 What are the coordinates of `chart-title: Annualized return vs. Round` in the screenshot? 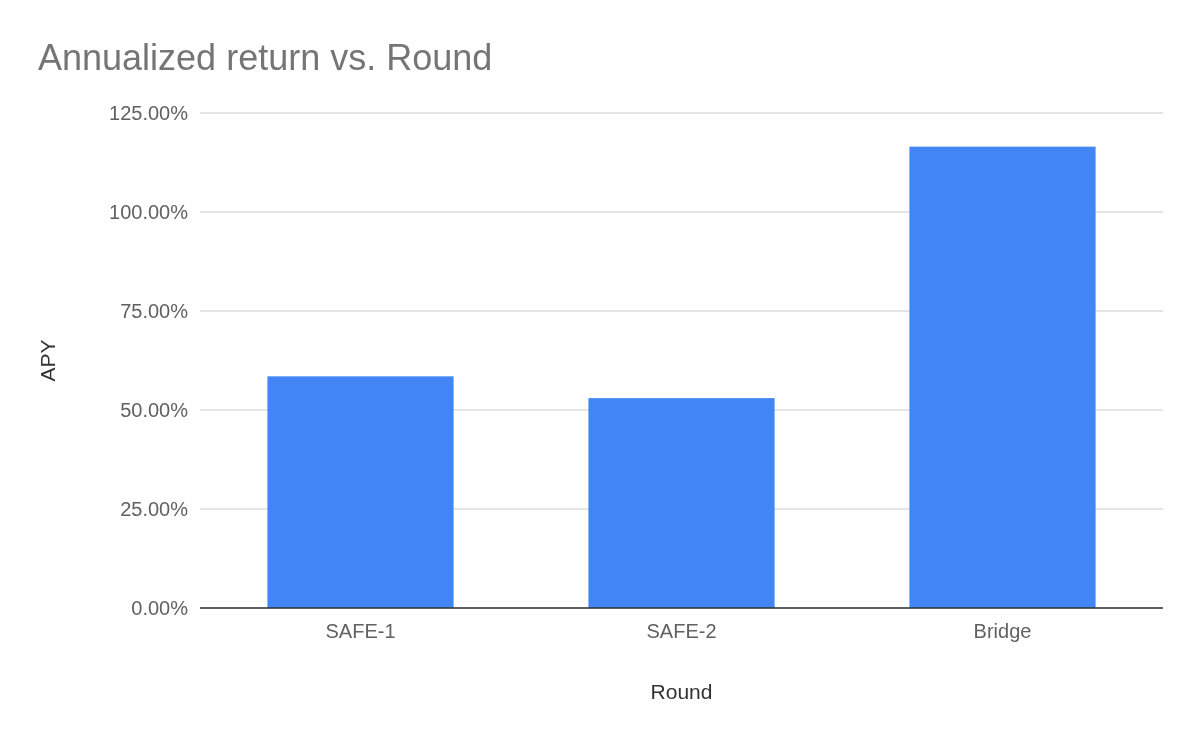 It's located at (265, 57).